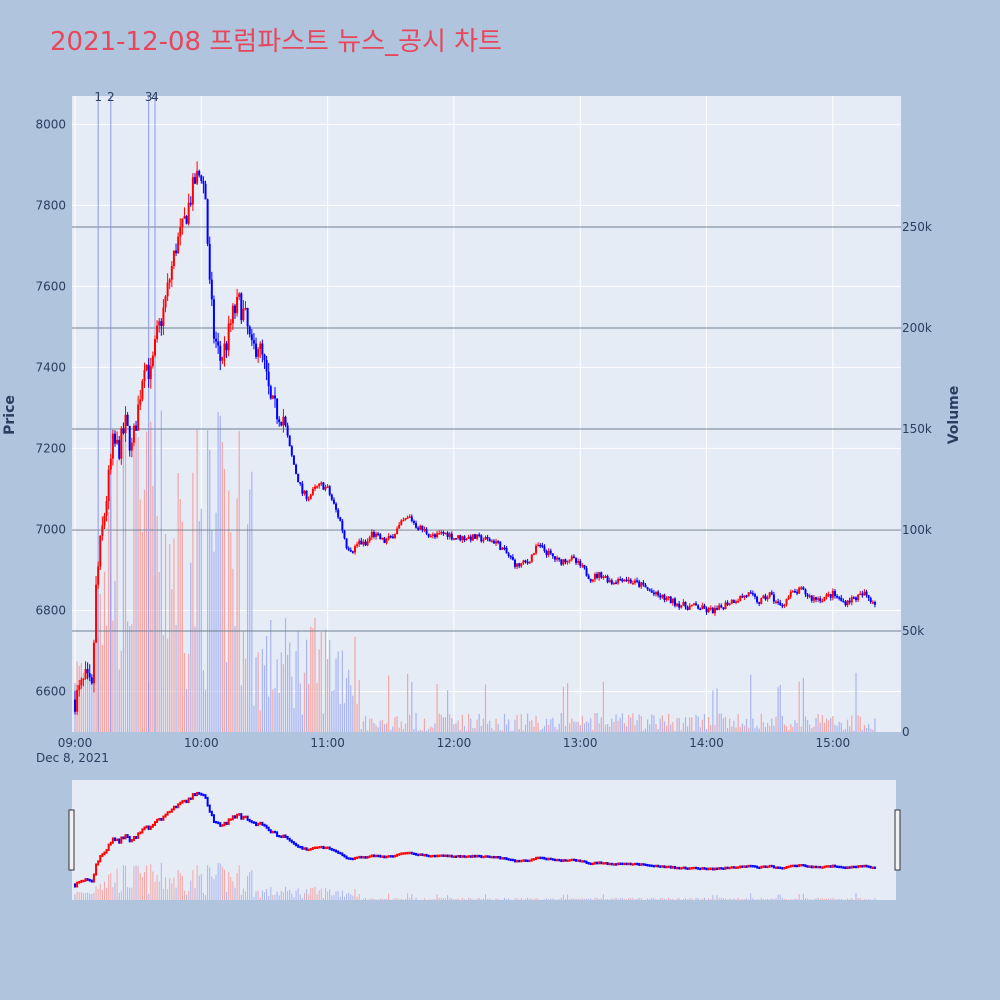  What do you see at coordinates (71, 840) in the screenshot?
I see `range-slider-left-handle` at bounding box center [71, 840].